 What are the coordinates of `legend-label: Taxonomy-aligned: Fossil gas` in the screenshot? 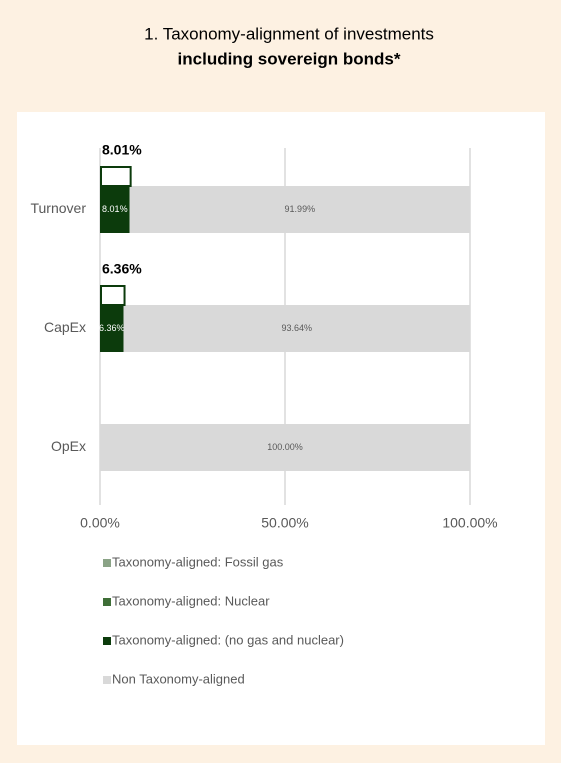 It's located at (198, 561).